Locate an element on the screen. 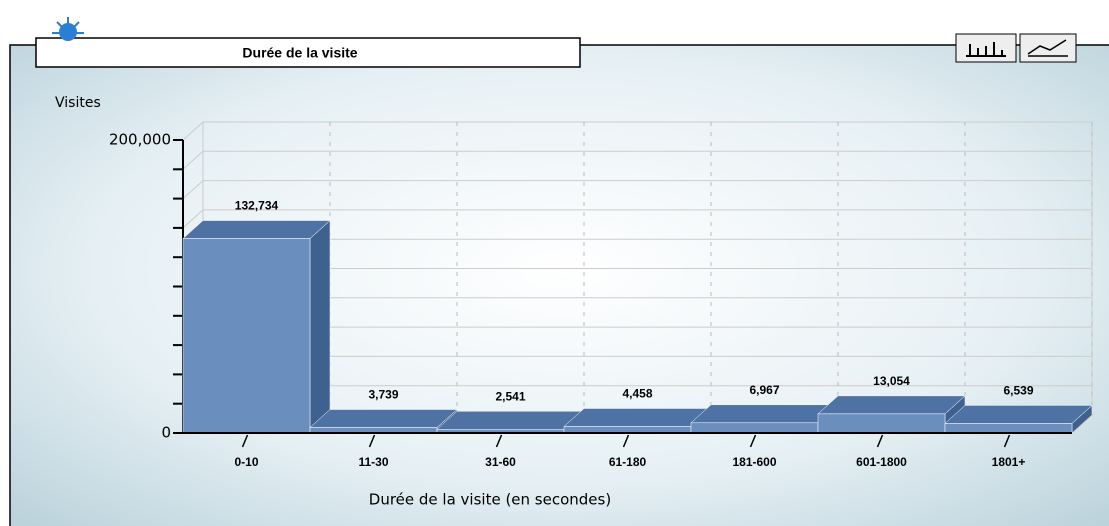 This screenshot has height=526, width=1109. x-tick-label: 181-600 is located at coordinates (754, 462).